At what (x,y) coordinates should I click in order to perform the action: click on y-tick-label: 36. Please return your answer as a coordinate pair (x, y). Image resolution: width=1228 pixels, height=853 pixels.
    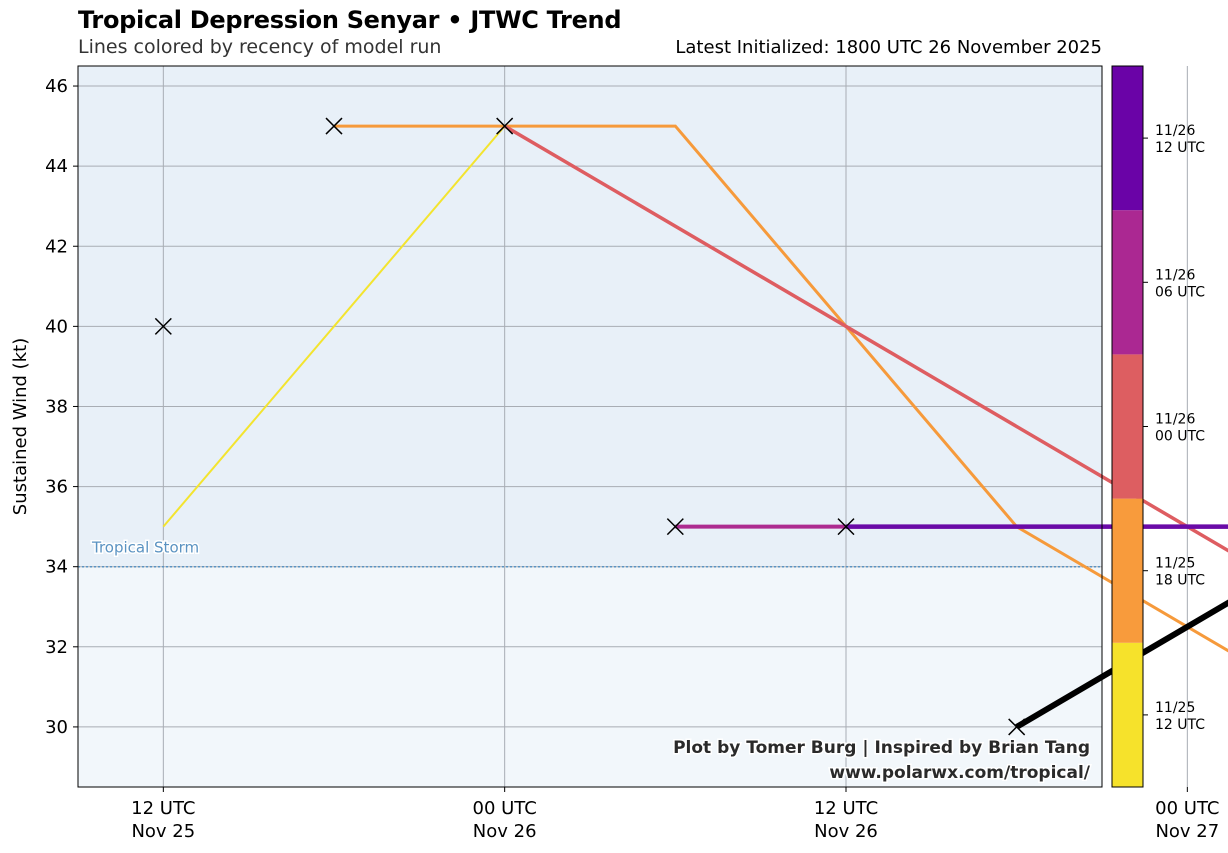
    Looking at the image, I should click on (56, 487).